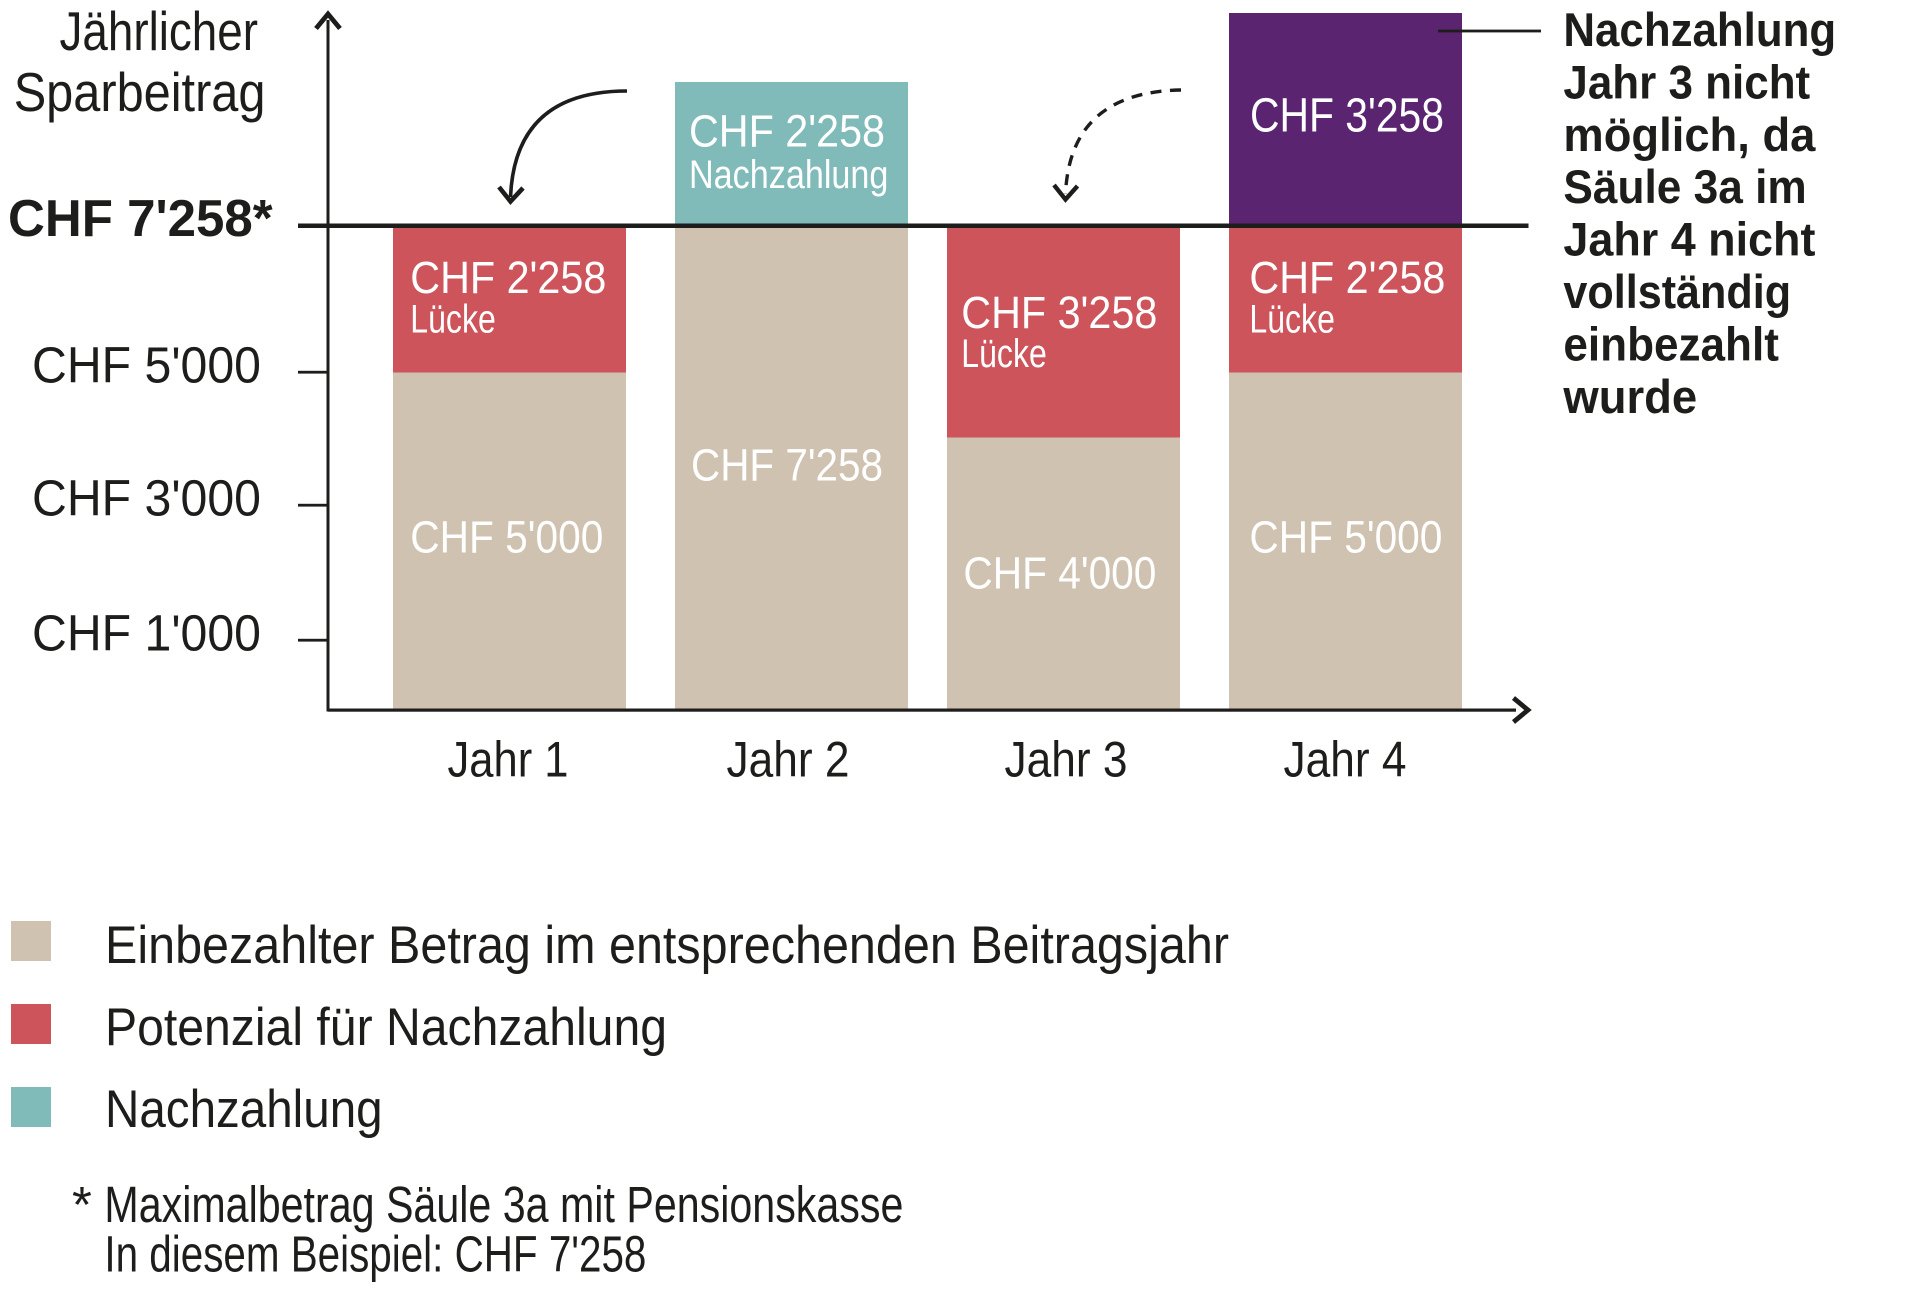 This screenshot has height=1295, width=1920. What do you see at coordinates (1689, 135) in the screenshot?
I see `svg-text: möglich, da` at bounding box center [1689, 135].